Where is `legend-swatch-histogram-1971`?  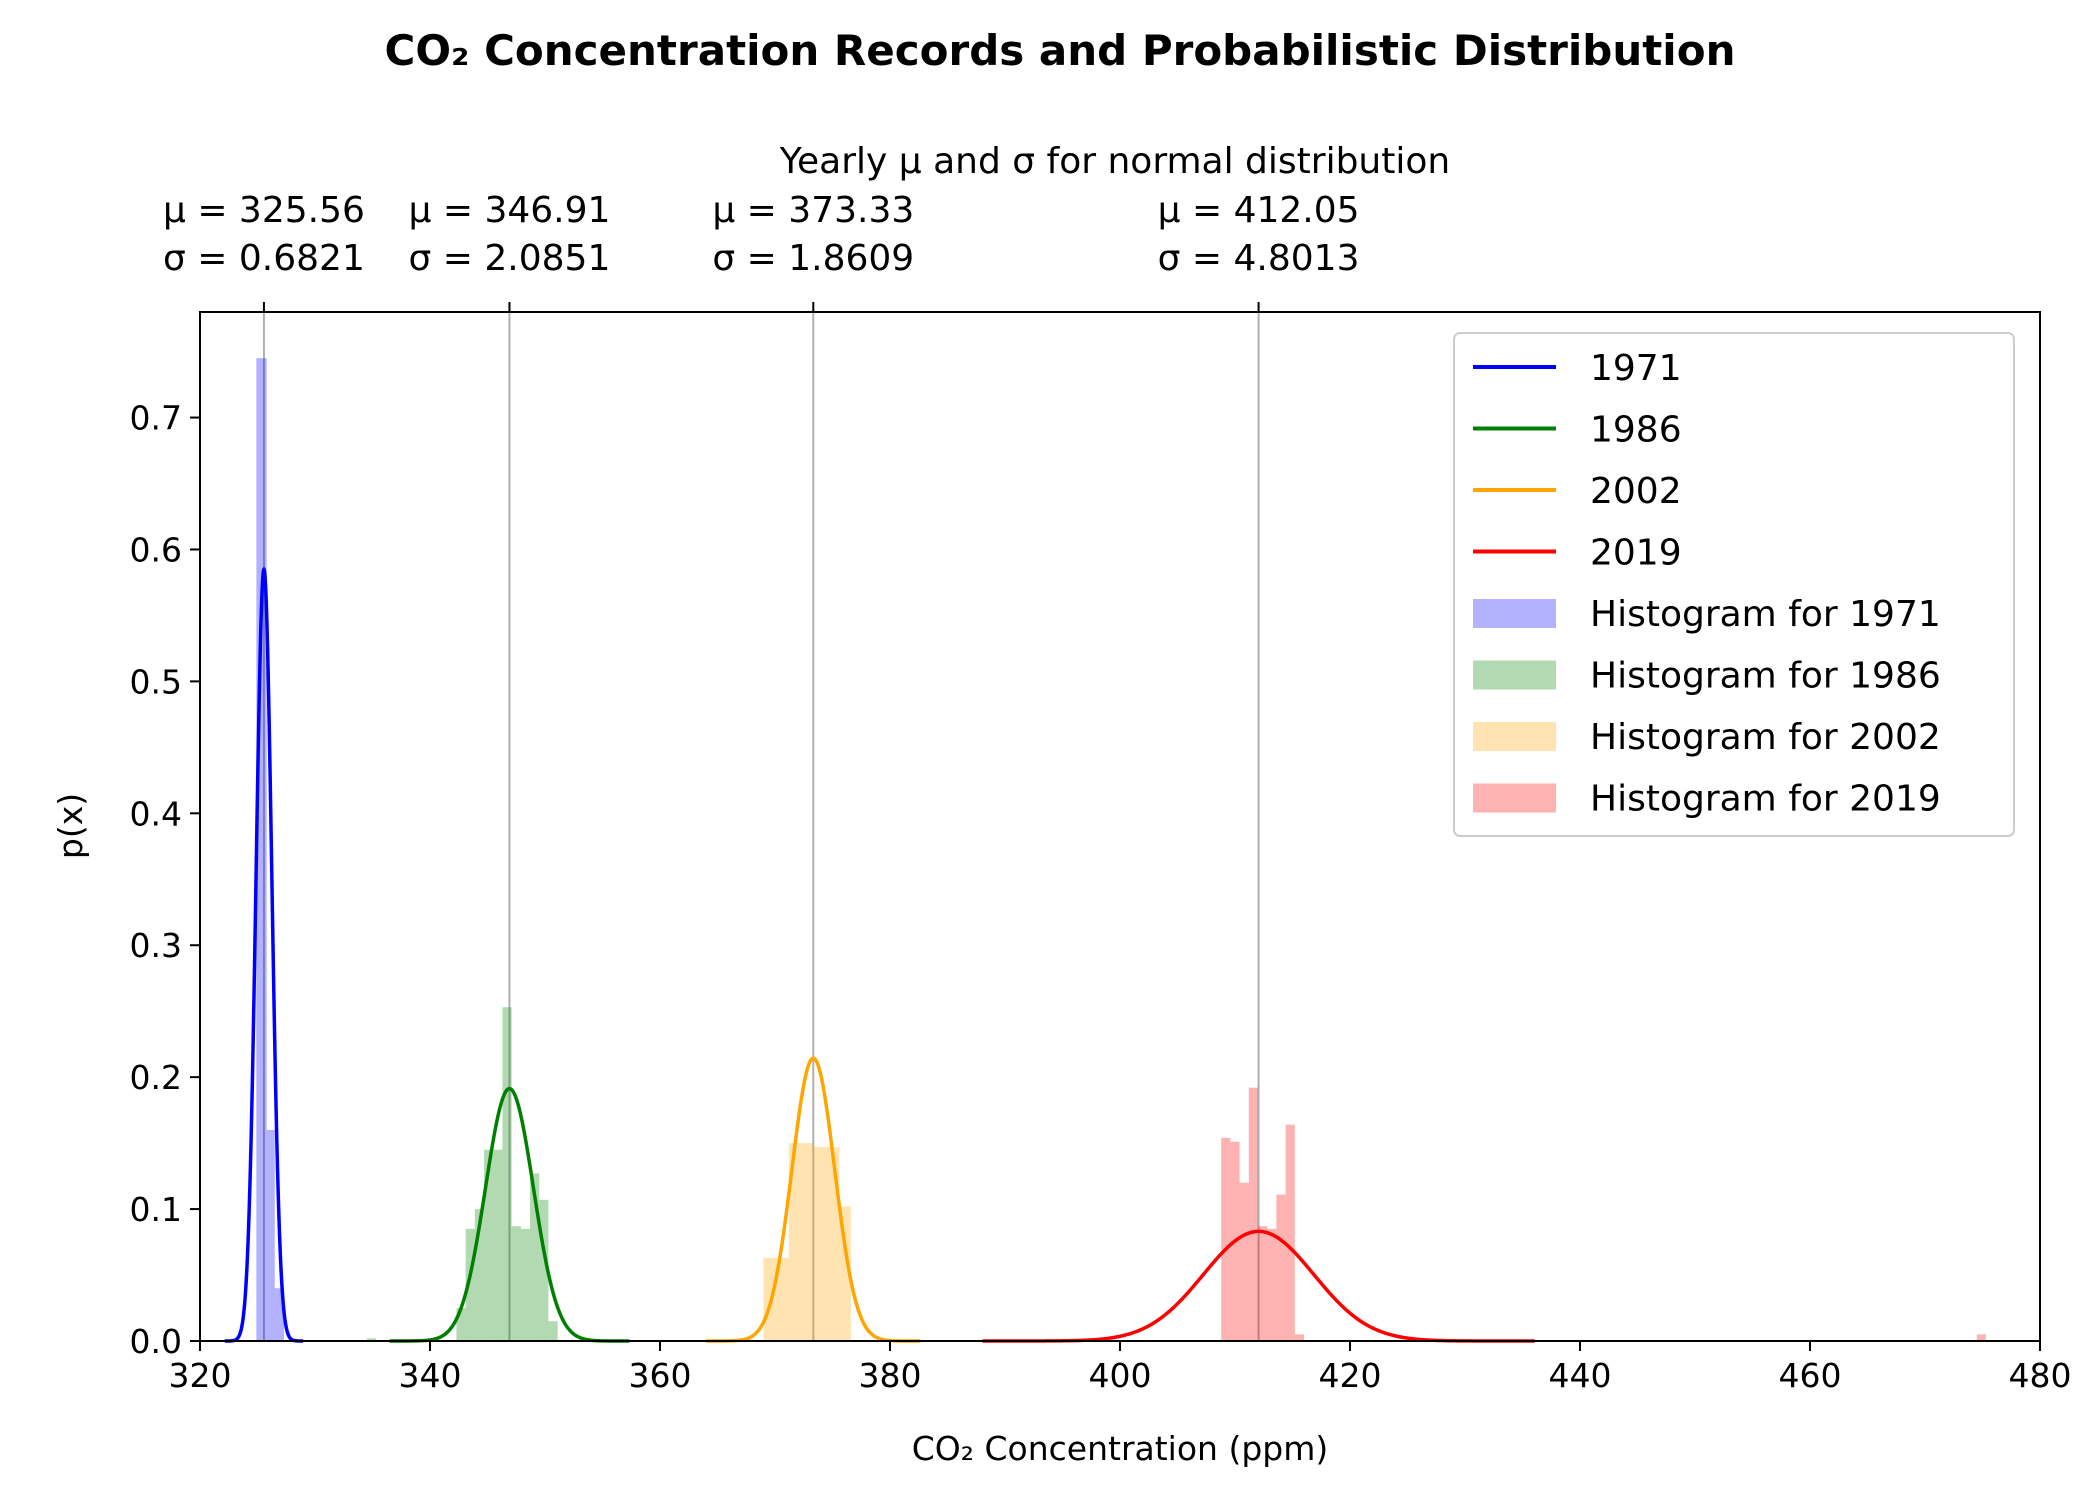 legend-swatch-histogram-1971 is located at coordinates (1514, 613).